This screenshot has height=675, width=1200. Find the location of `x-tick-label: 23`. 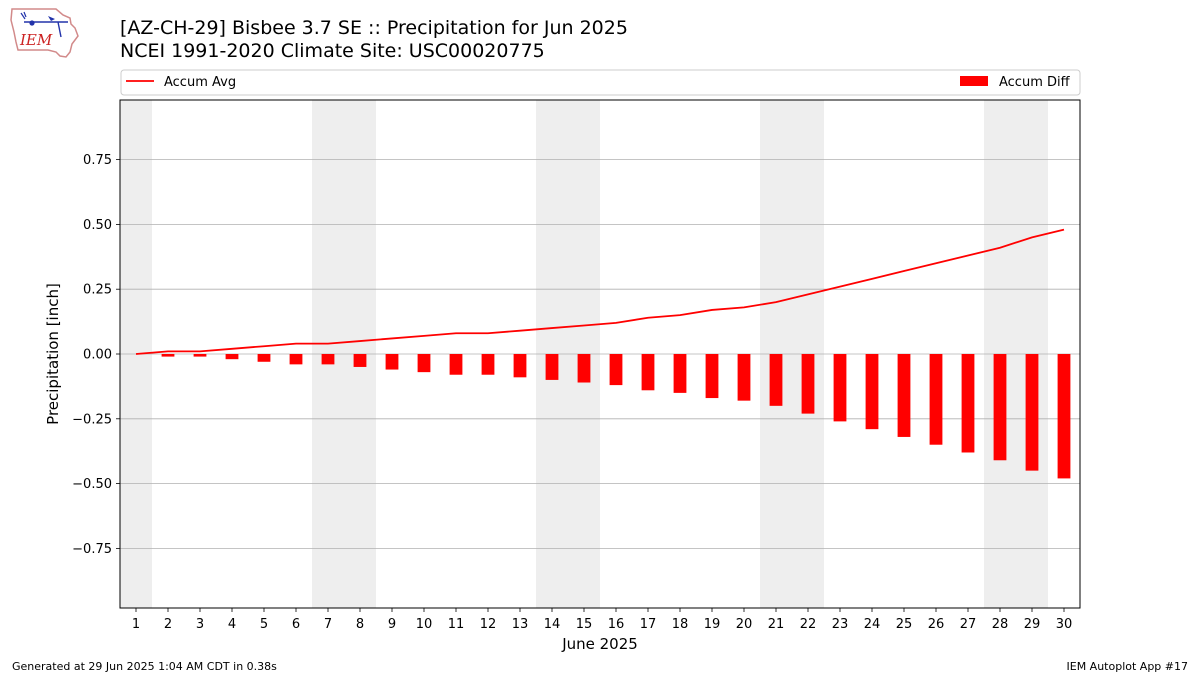

x-tick-label: 23 is located at coordinates (840, 624).